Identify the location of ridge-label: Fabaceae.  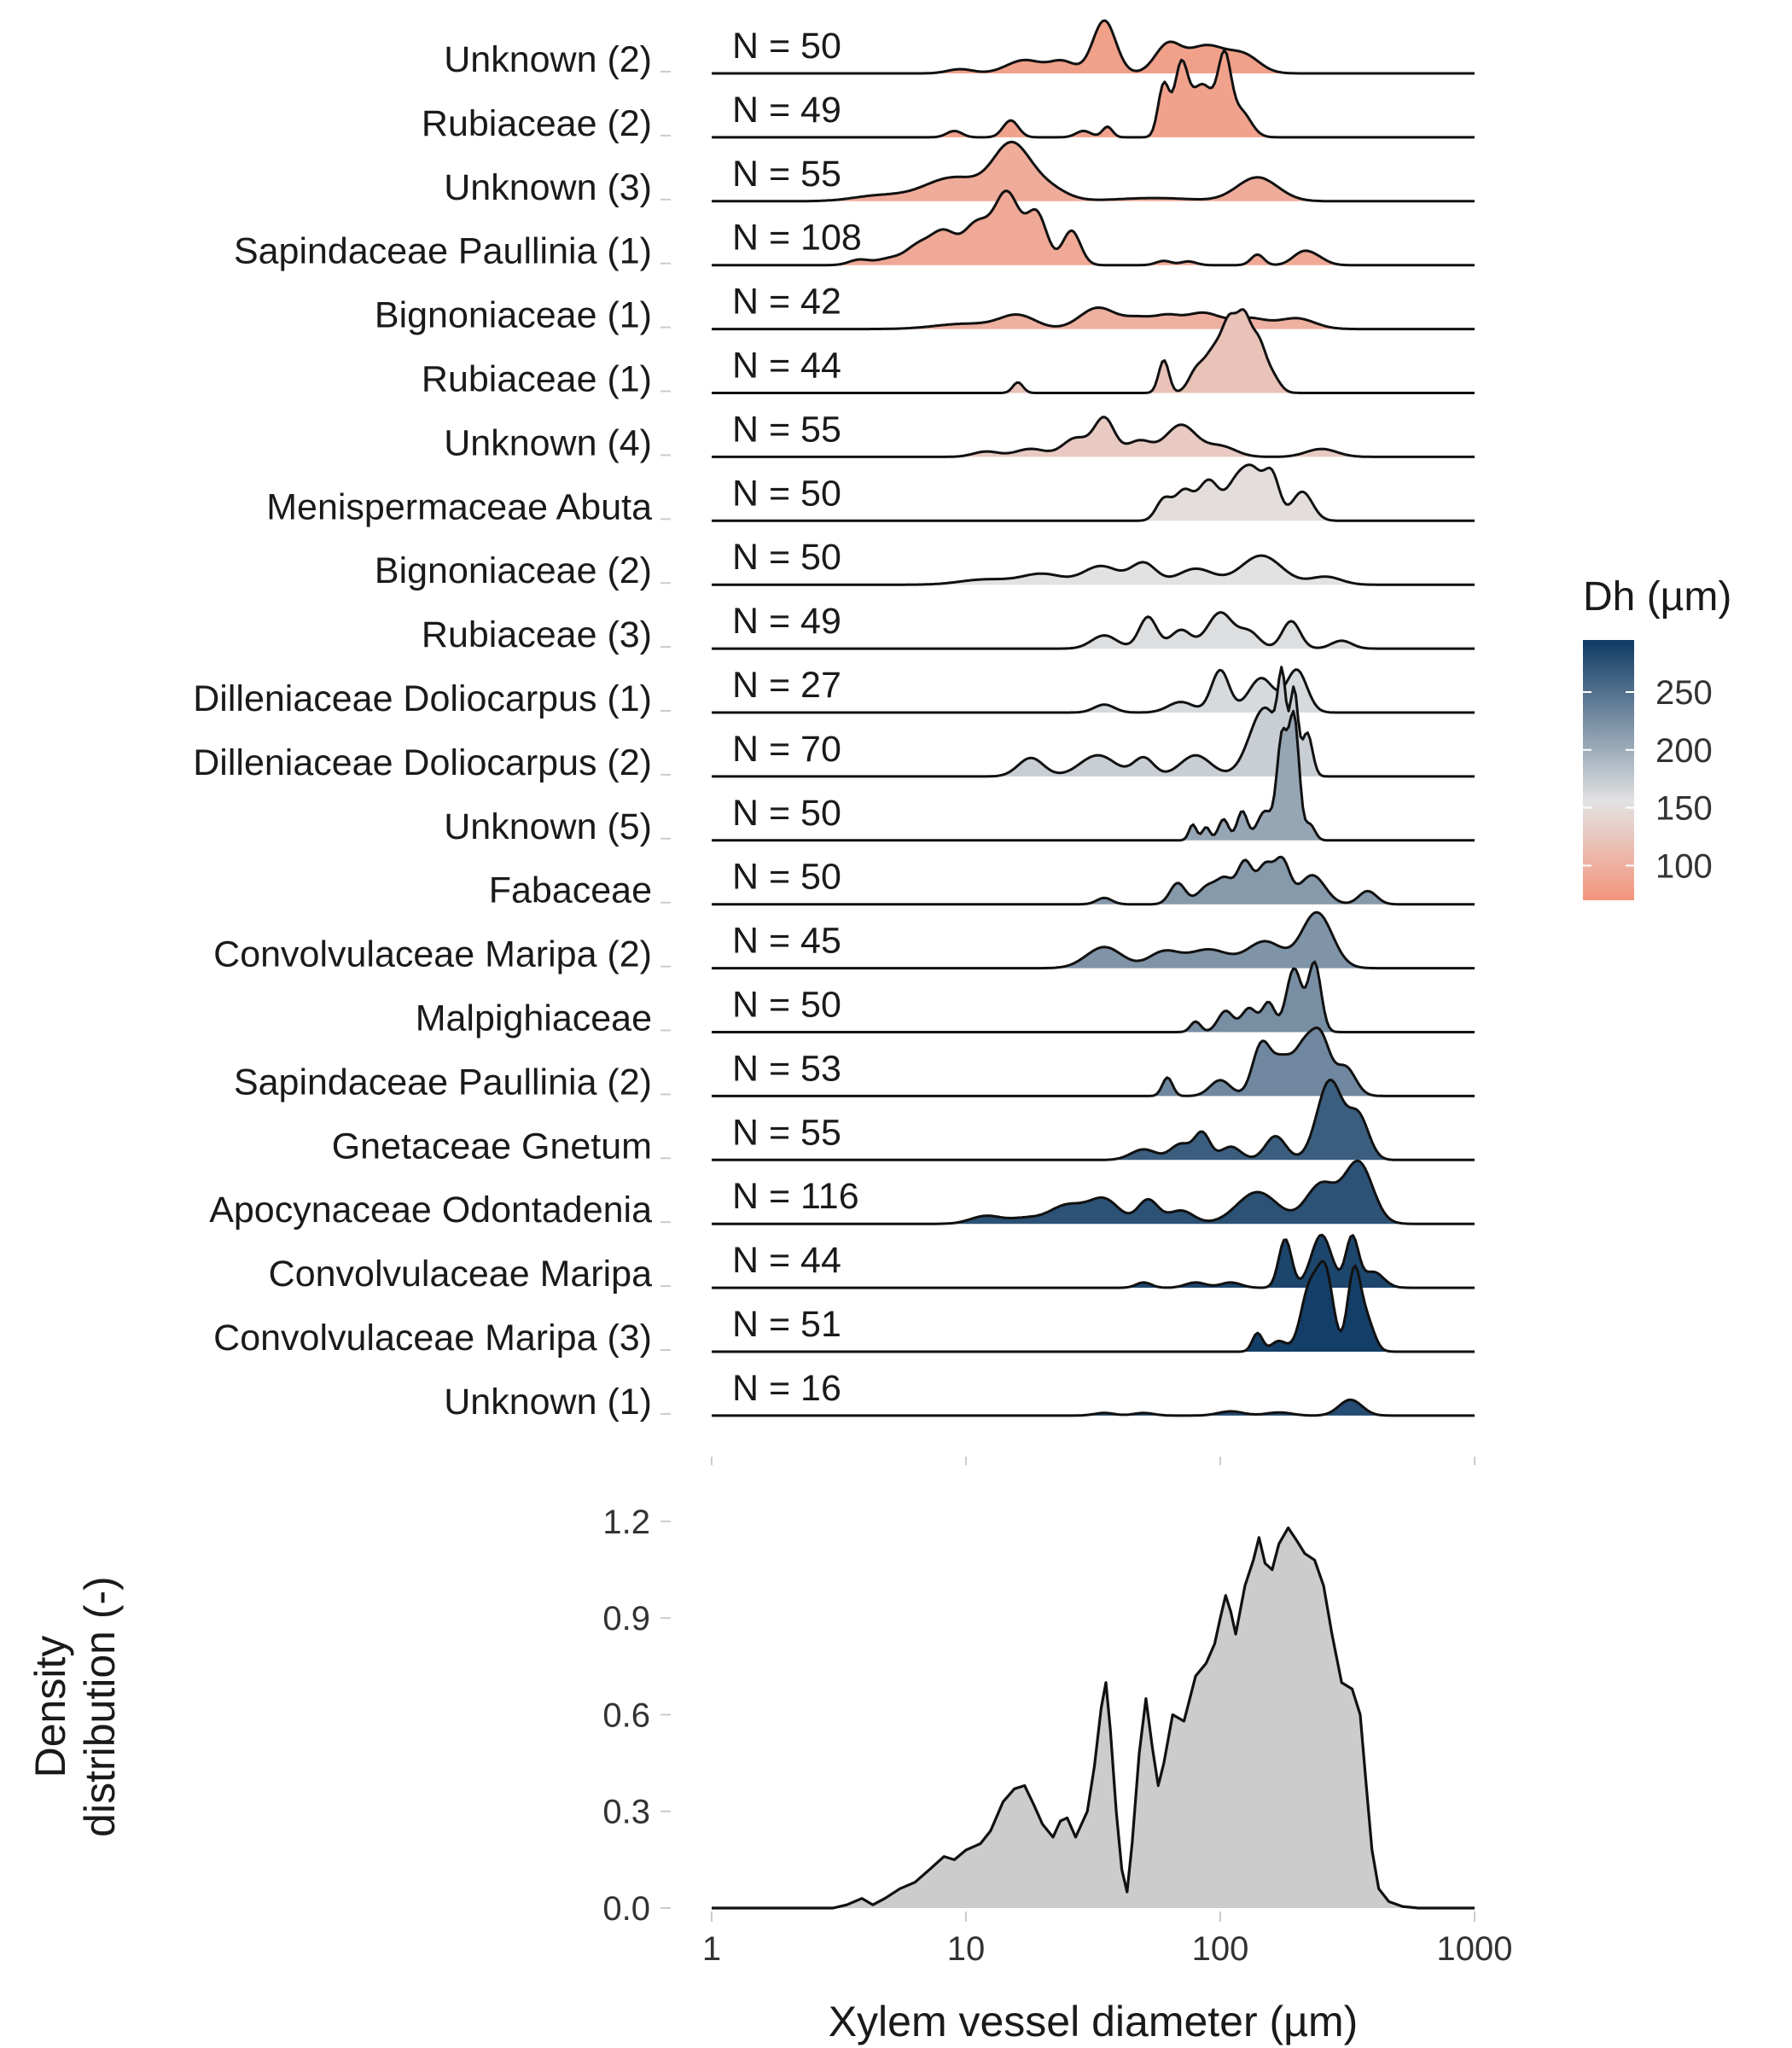
(570, 891).